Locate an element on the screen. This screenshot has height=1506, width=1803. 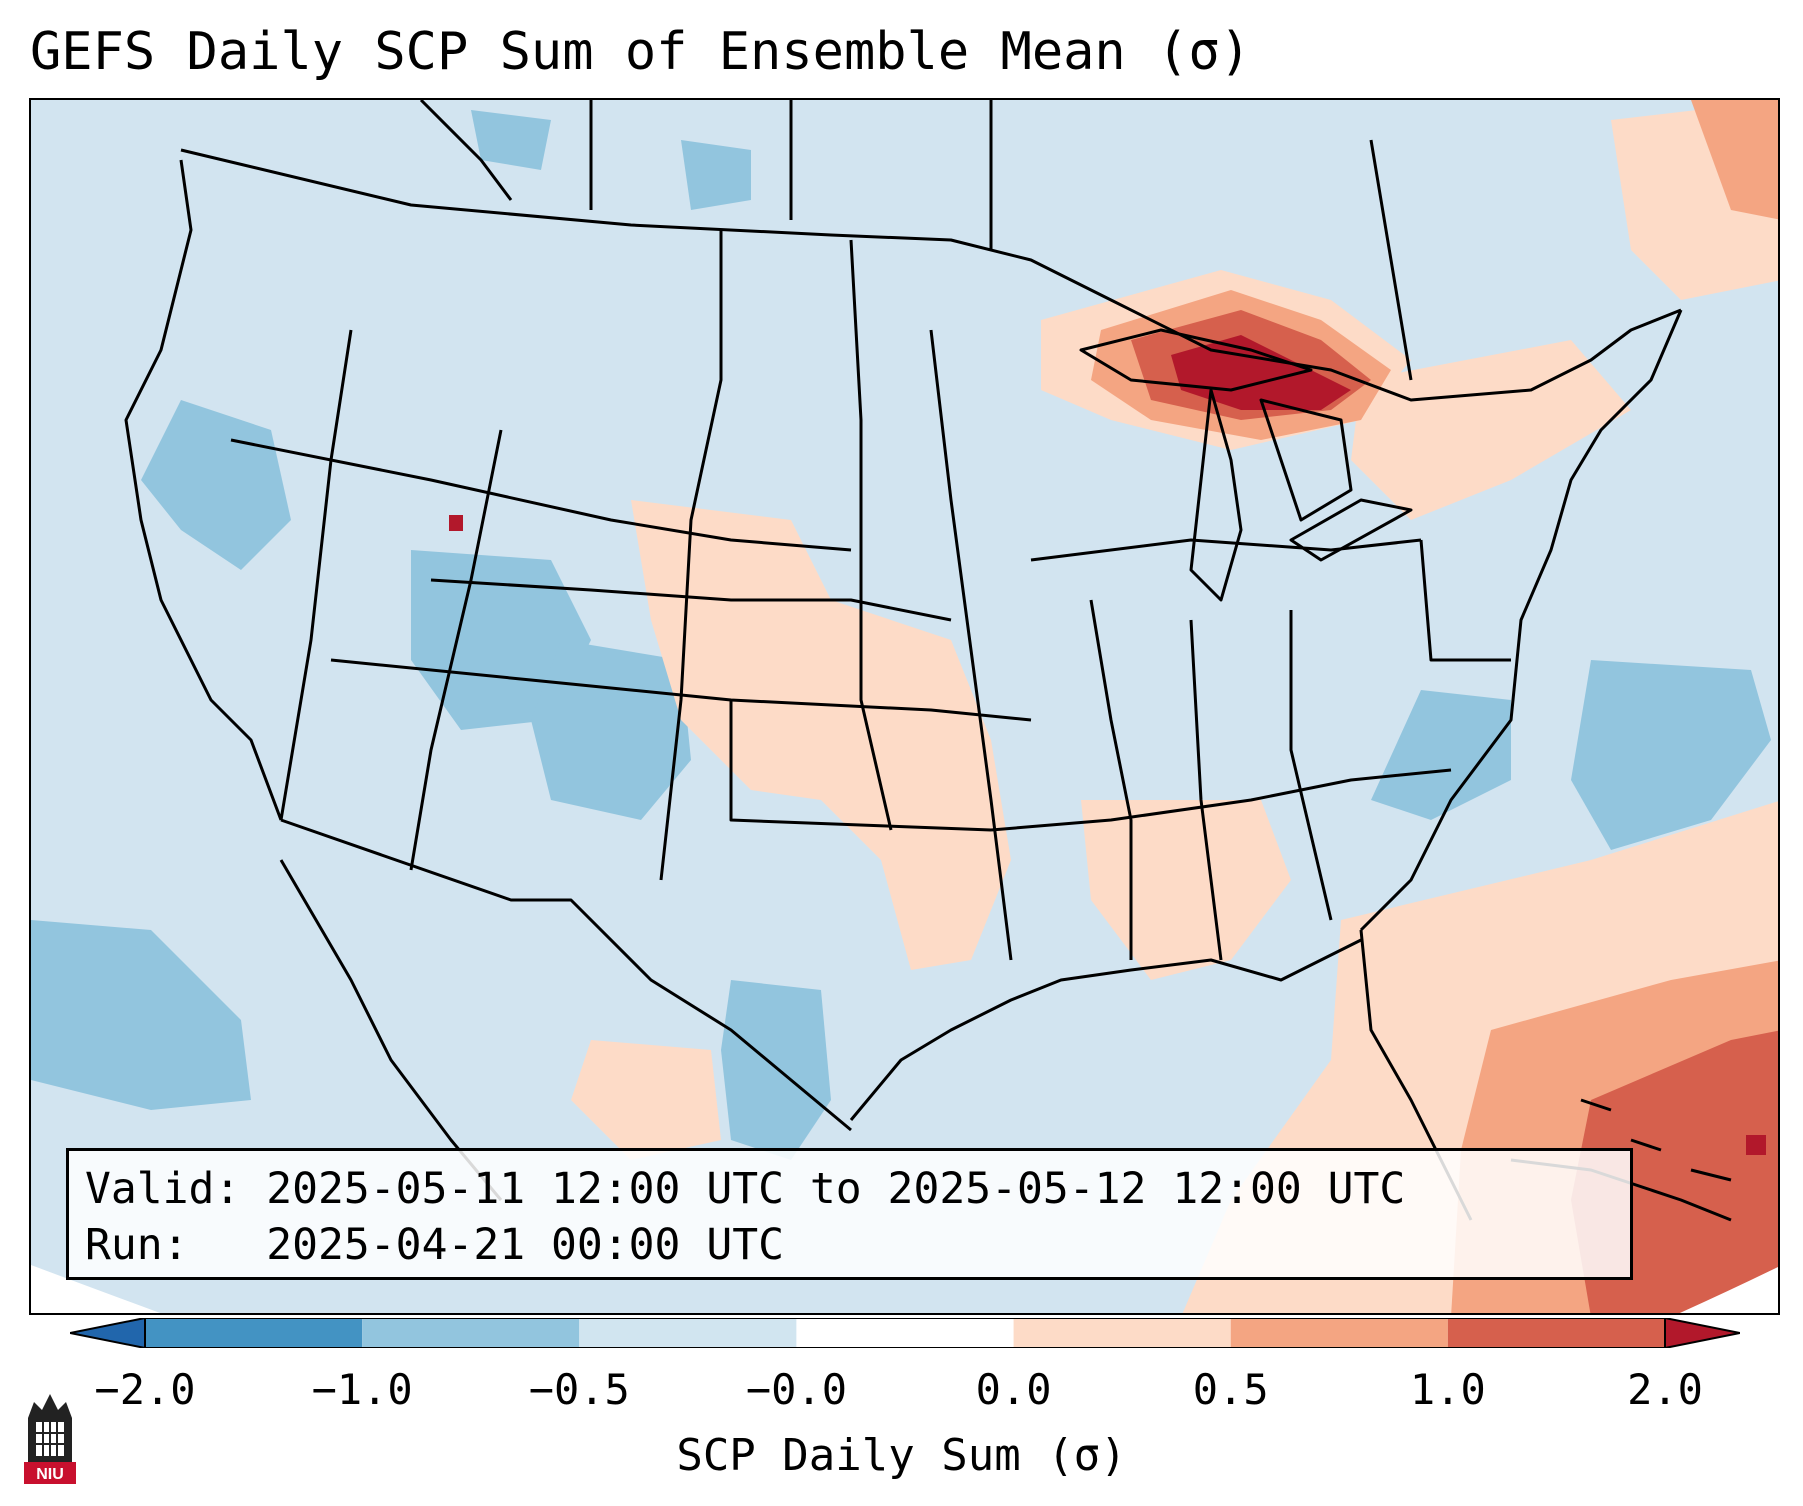
dark-red-caribbean-cell is located at coordinates (1756, 1145).